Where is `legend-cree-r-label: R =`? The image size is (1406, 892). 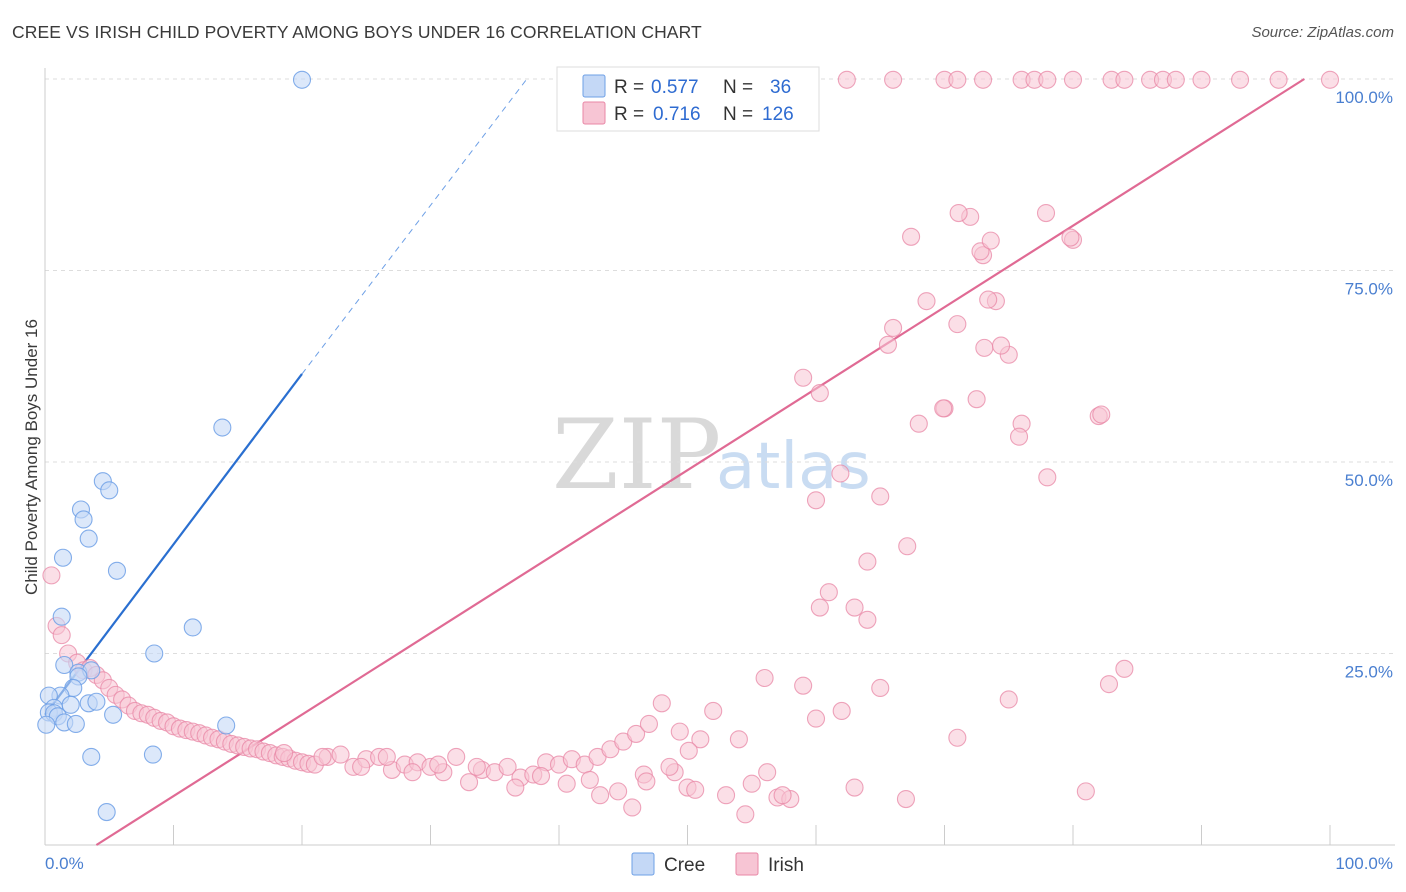
legend-cree-r-label: R = is located at coordinates (629, 87).